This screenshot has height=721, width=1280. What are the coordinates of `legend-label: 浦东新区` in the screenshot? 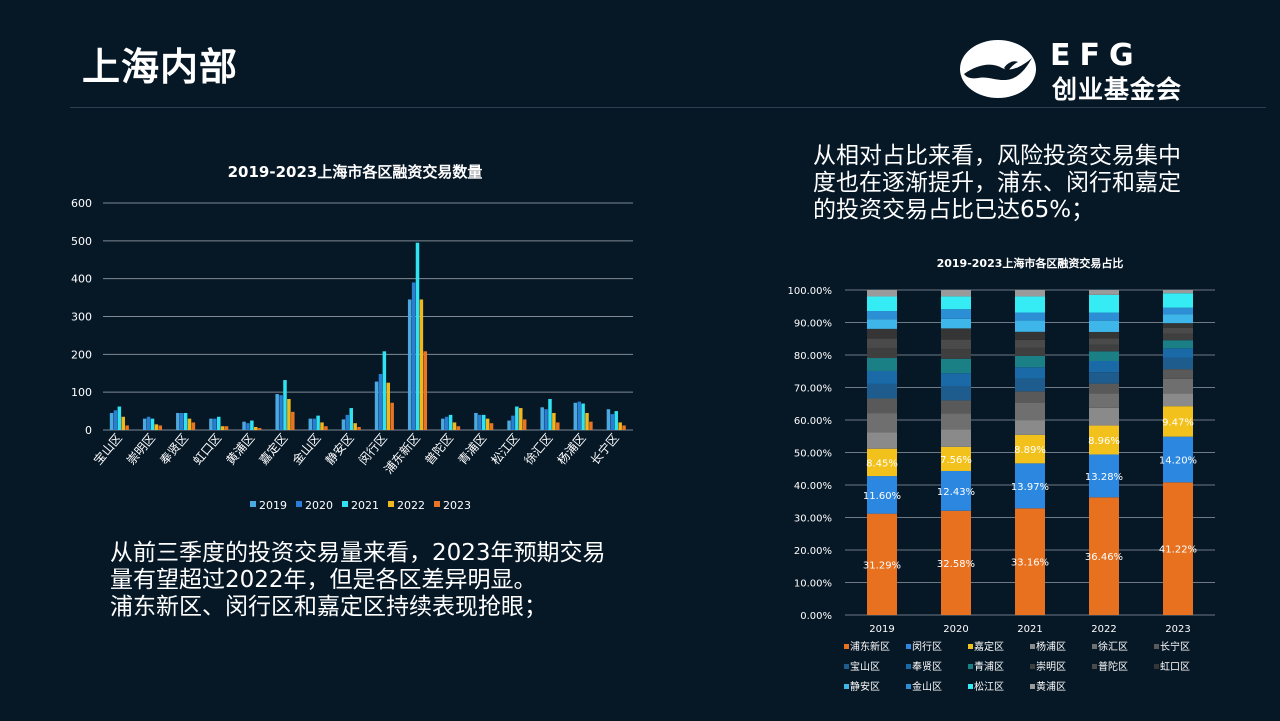 It's located at (870, 646).